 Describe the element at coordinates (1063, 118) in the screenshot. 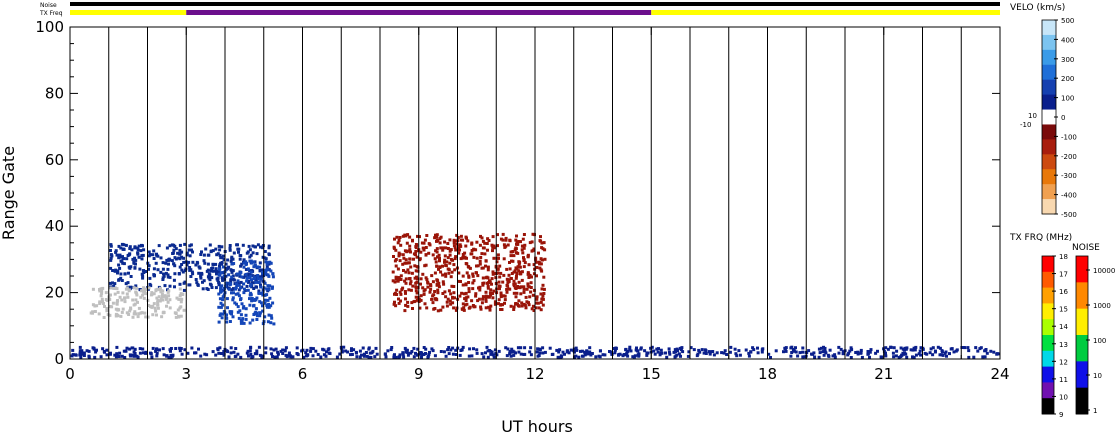

I see `velocity-tick-label: 0` at that location.